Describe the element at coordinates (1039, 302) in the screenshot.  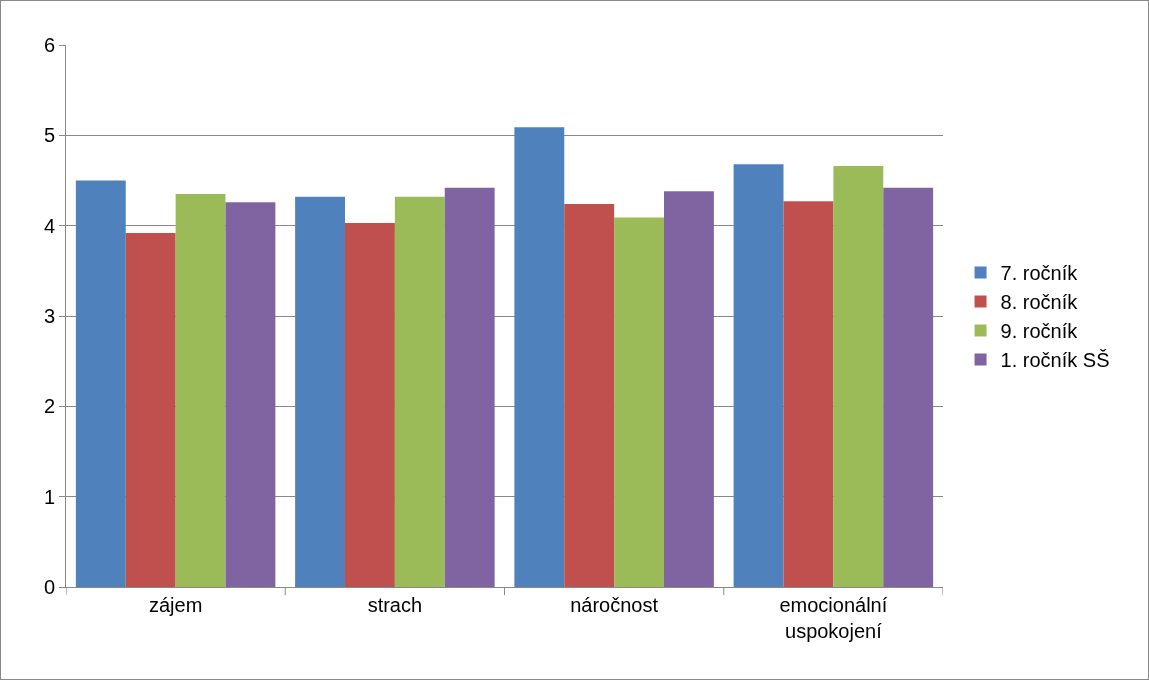
I see `legend-label: 8. ročník` at that location.